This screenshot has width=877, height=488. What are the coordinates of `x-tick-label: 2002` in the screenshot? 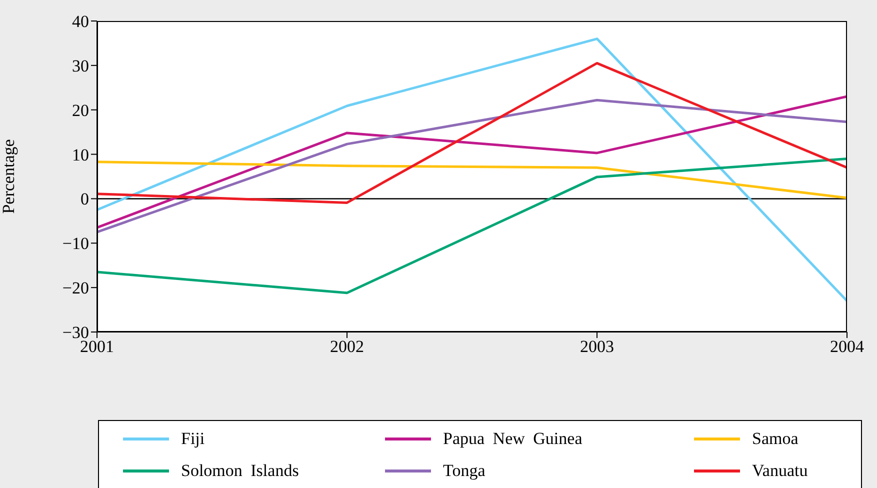 It's located at (347, 346).